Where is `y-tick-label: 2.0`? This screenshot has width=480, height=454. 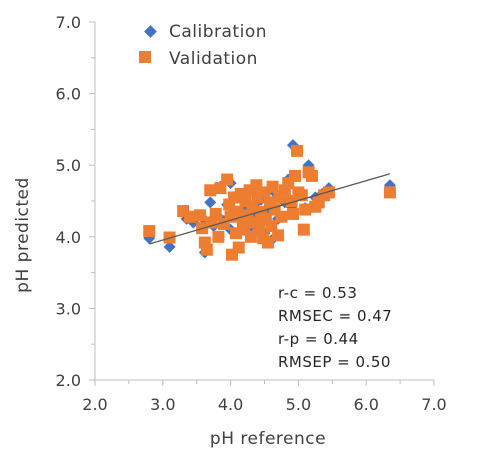
y-tick-label: 2.0 is located at coordinates (68, 380).